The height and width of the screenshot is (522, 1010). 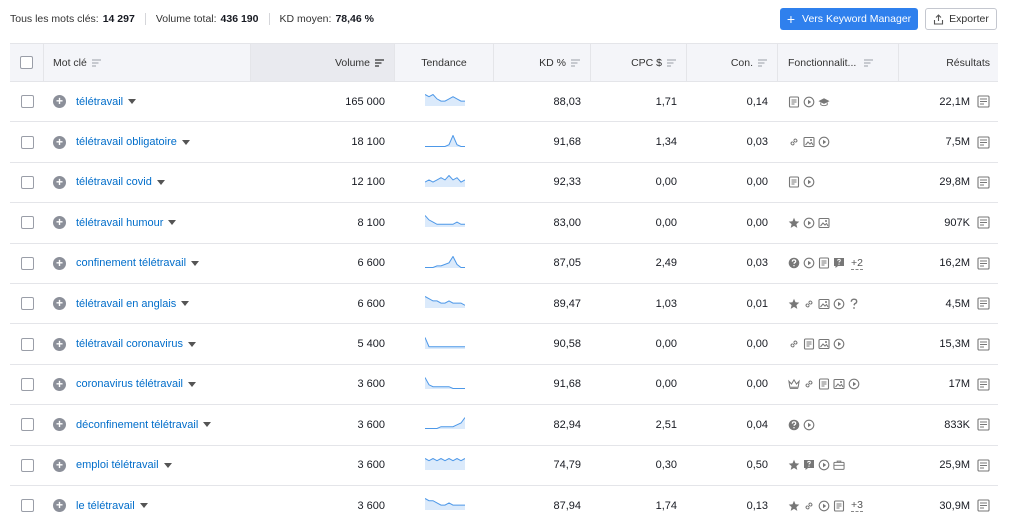 What do you see at coordinates (809, 506) in the screenshot?
I see `link-icon` at bounding box center [809, 506].